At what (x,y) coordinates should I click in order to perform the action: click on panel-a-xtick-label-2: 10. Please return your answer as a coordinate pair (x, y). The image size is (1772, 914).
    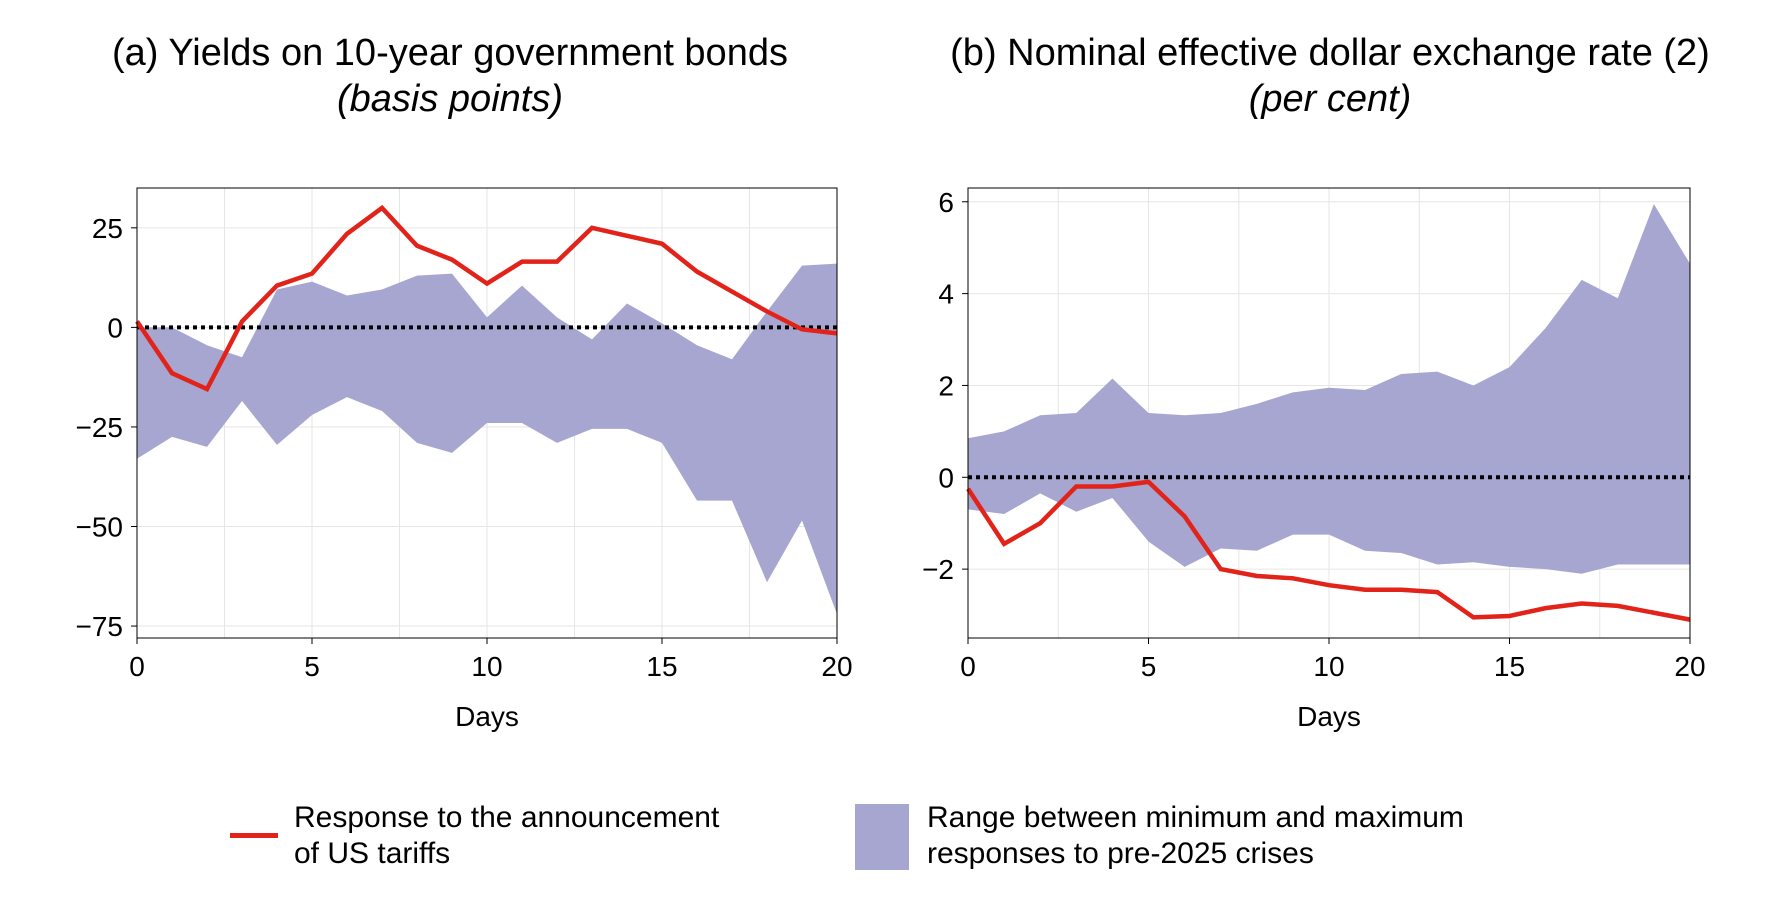
    Looking at the image, I should click on (486, 666).